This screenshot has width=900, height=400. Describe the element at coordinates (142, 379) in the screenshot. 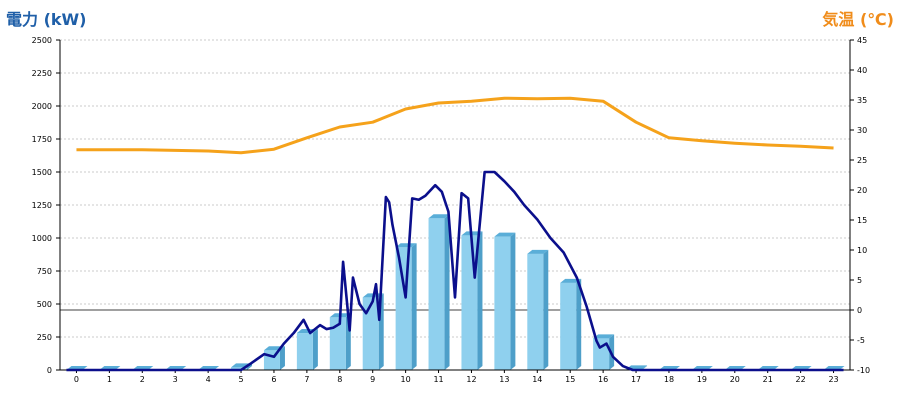

I see `x-tick-label: 2` at that location.